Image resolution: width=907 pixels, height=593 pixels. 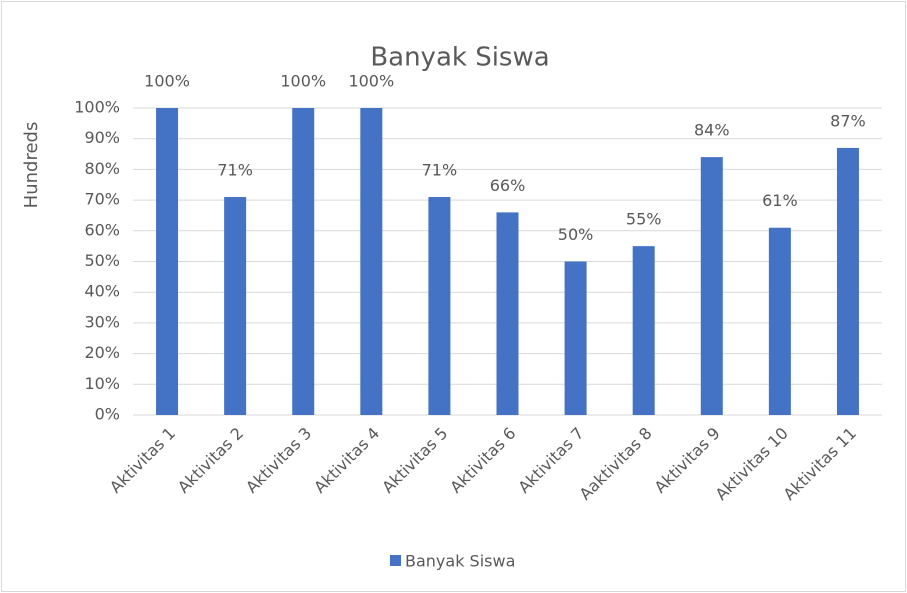 What do you see at coordinates (102, 137) in the screenshot?
I see `y-tick-label: 90%` at bounding box center [102, 137].